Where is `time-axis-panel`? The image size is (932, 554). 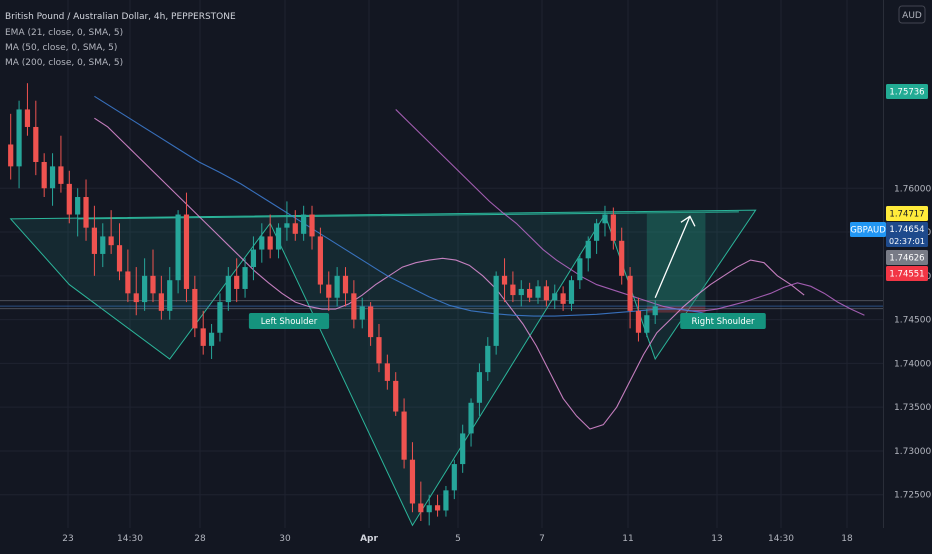 time-axis-panel is located at coordinates (442, 539).